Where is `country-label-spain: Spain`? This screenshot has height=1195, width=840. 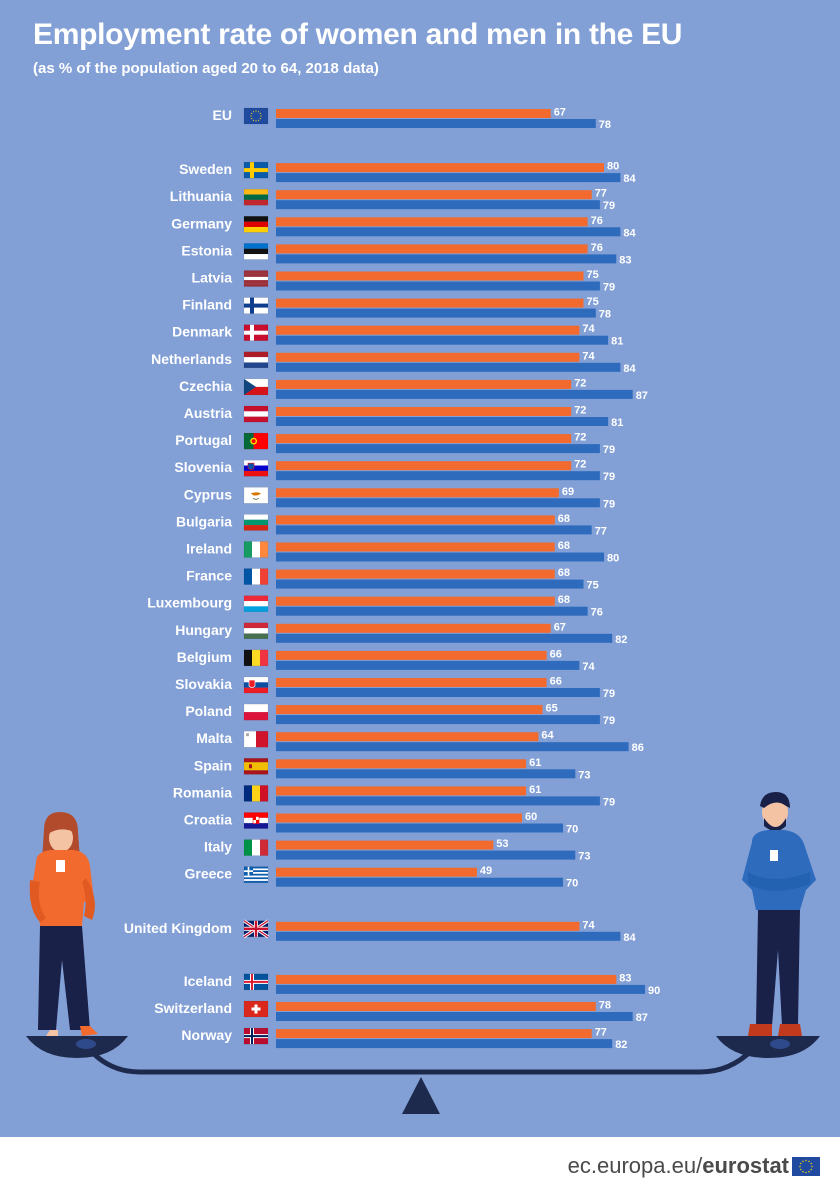
country-label-spain: Spain is located at coordinates (213, 765).